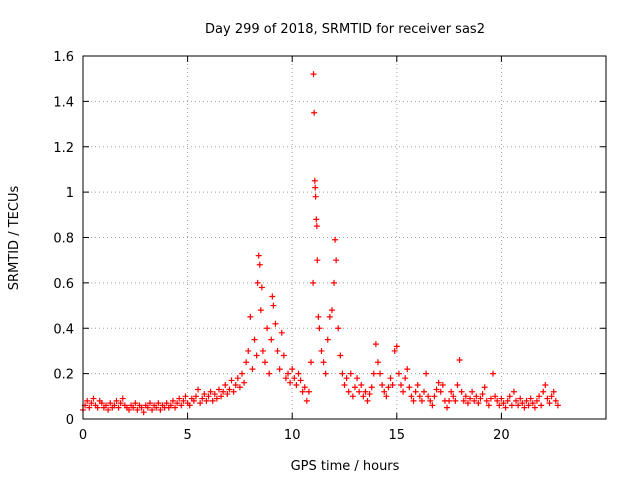 The height and width of the screenshot is (480, 640). Describe the element at coordinates (70, 420) in the screenshot. I see `y-tick-label: 0` at that location.